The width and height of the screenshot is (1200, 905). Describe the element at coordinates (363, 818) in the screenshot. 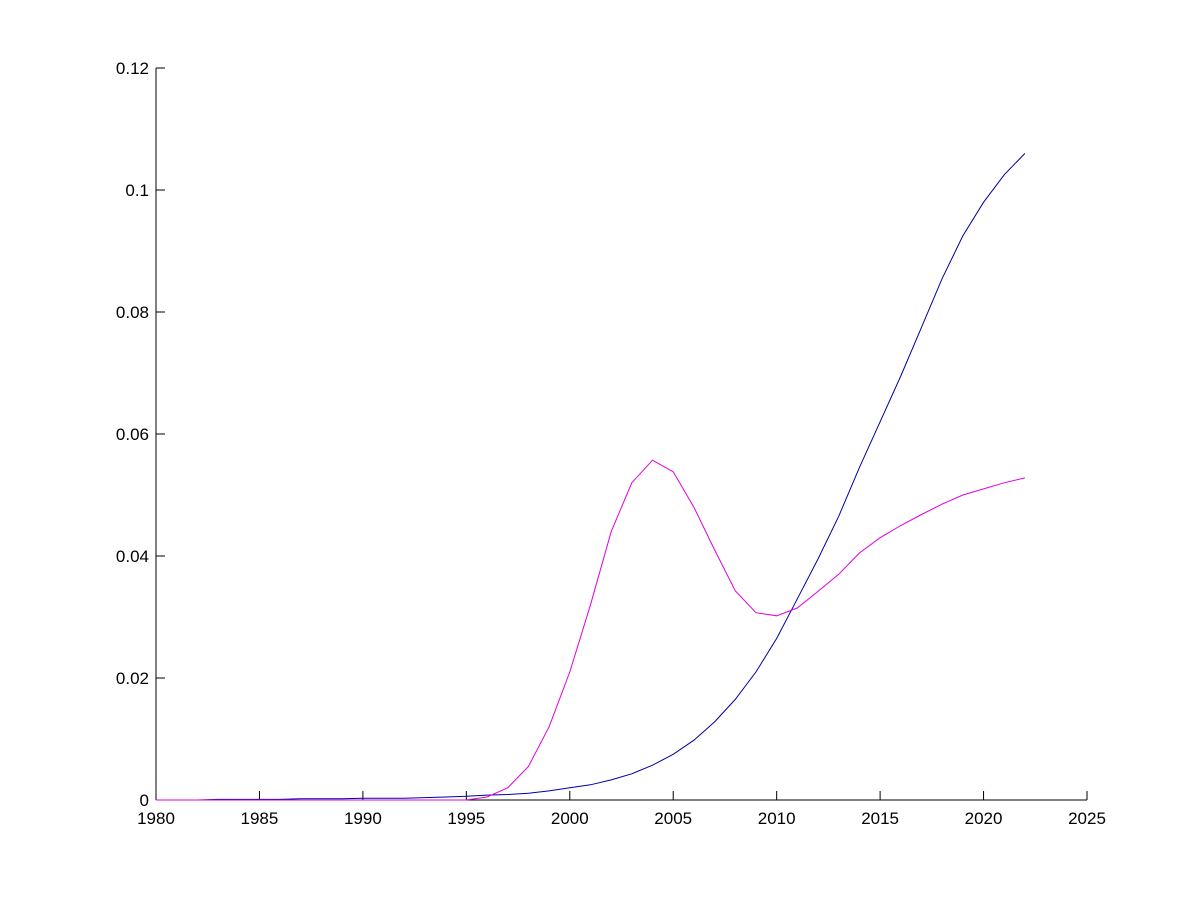

I see `x-tick-label: 1990` at that location.